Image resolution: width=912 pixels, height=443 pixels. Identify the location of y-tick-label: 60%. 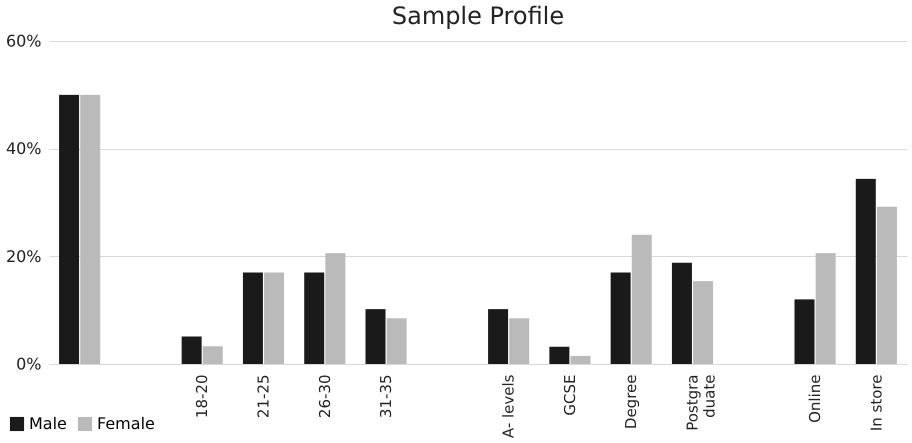
(24, 41).